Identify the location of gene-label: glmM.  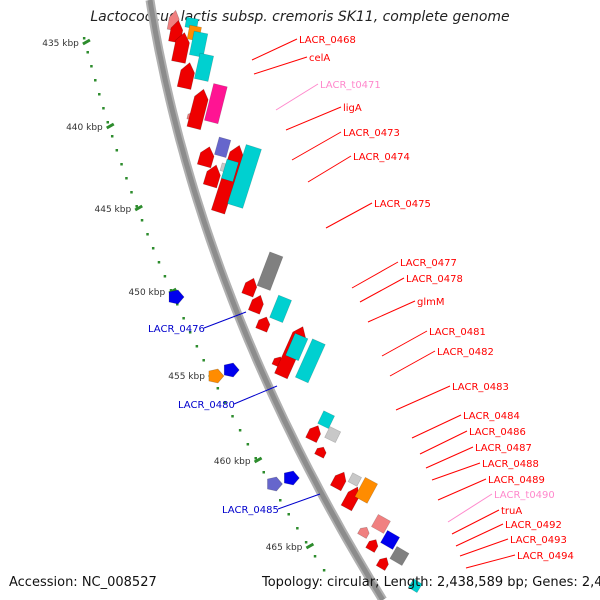
(431, 302).